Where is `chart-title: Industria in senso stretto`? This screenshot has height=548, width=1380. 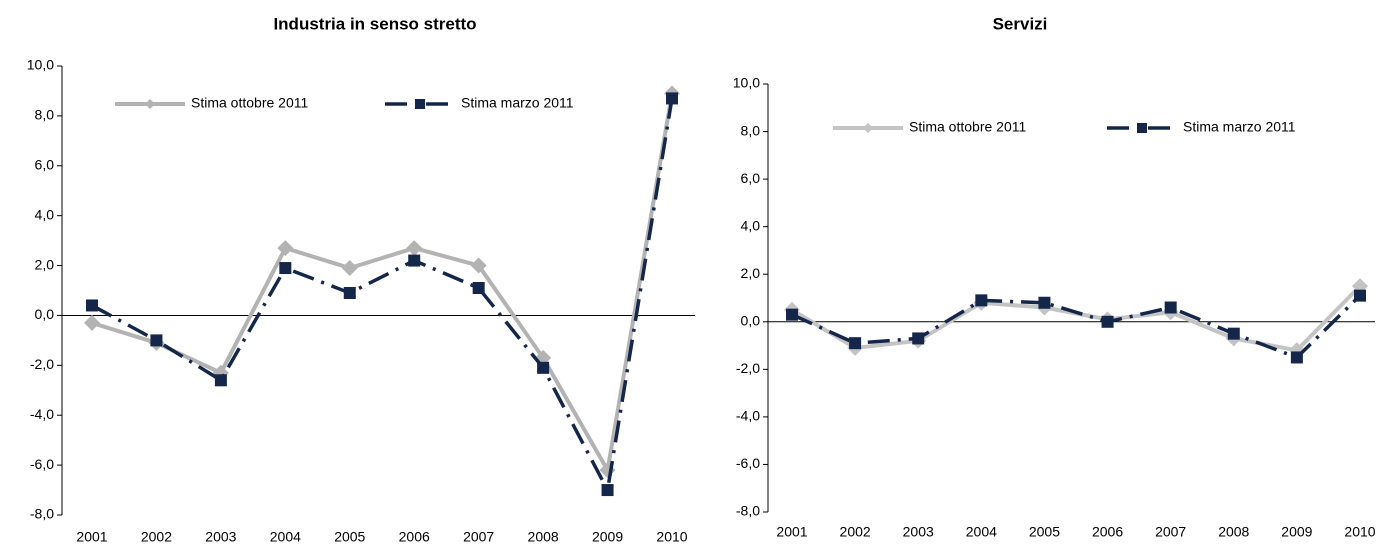
chart-title: Industria in senso stretto is located at coordinates (374, 23).